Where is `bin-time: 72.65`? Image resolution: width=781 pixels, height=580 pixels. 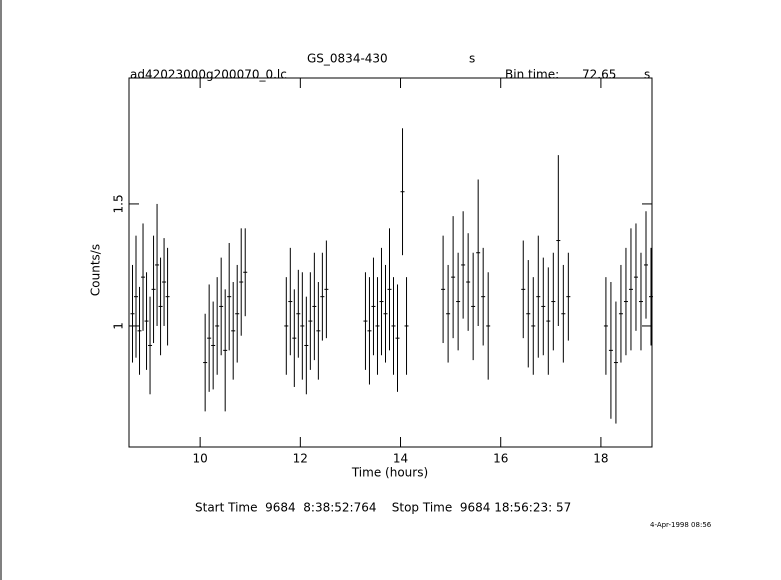
bin-time: 72.65 is located at coordinates (599, 75).